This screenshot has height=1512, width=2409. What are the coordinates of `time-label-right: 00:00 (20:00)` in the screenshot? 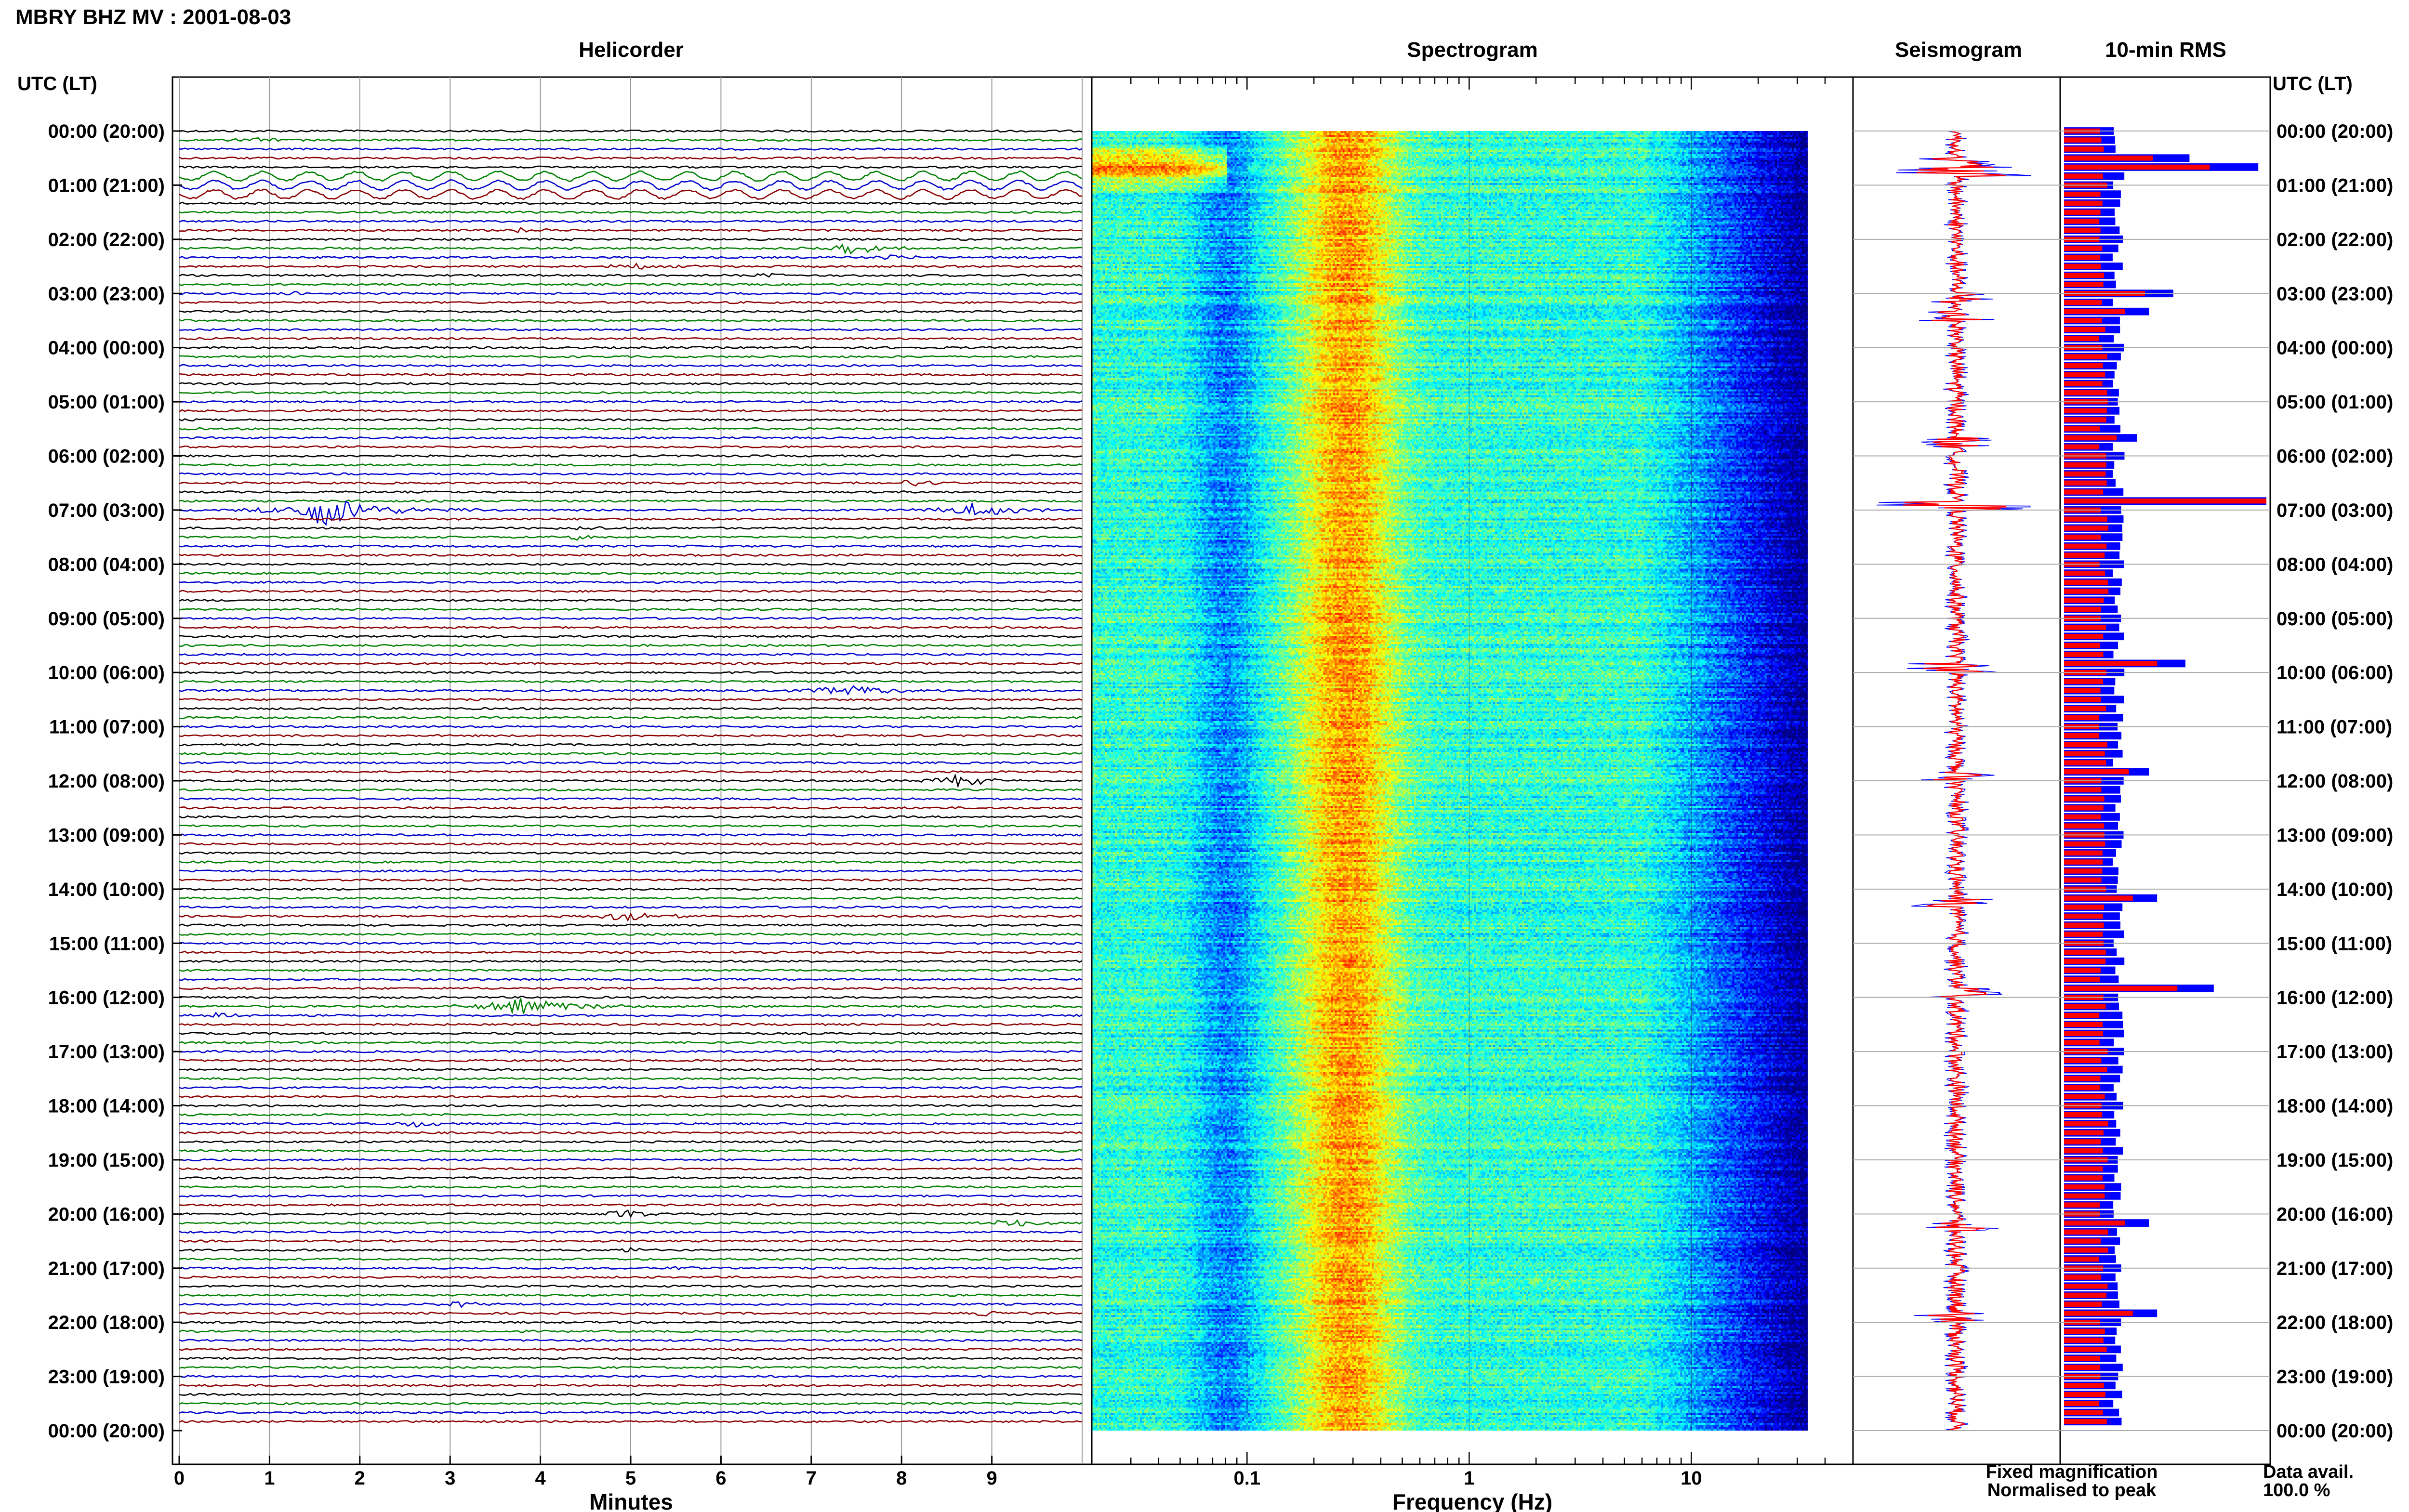 It's located at (2335, 1431).